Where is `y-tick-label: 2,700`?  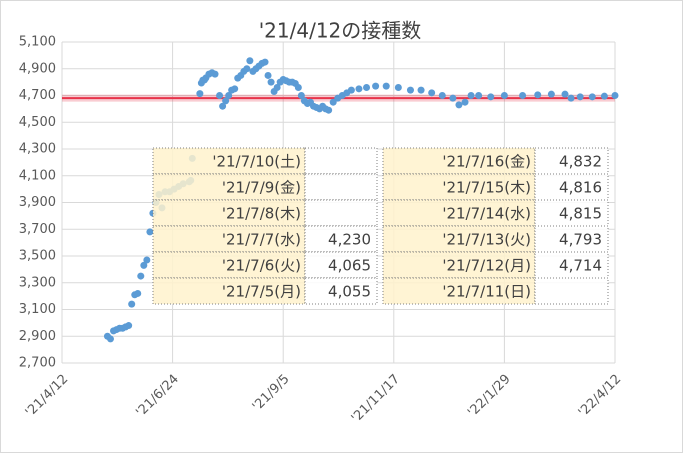 y-tick-label: 2,700 is located at coordinates (37, 363).